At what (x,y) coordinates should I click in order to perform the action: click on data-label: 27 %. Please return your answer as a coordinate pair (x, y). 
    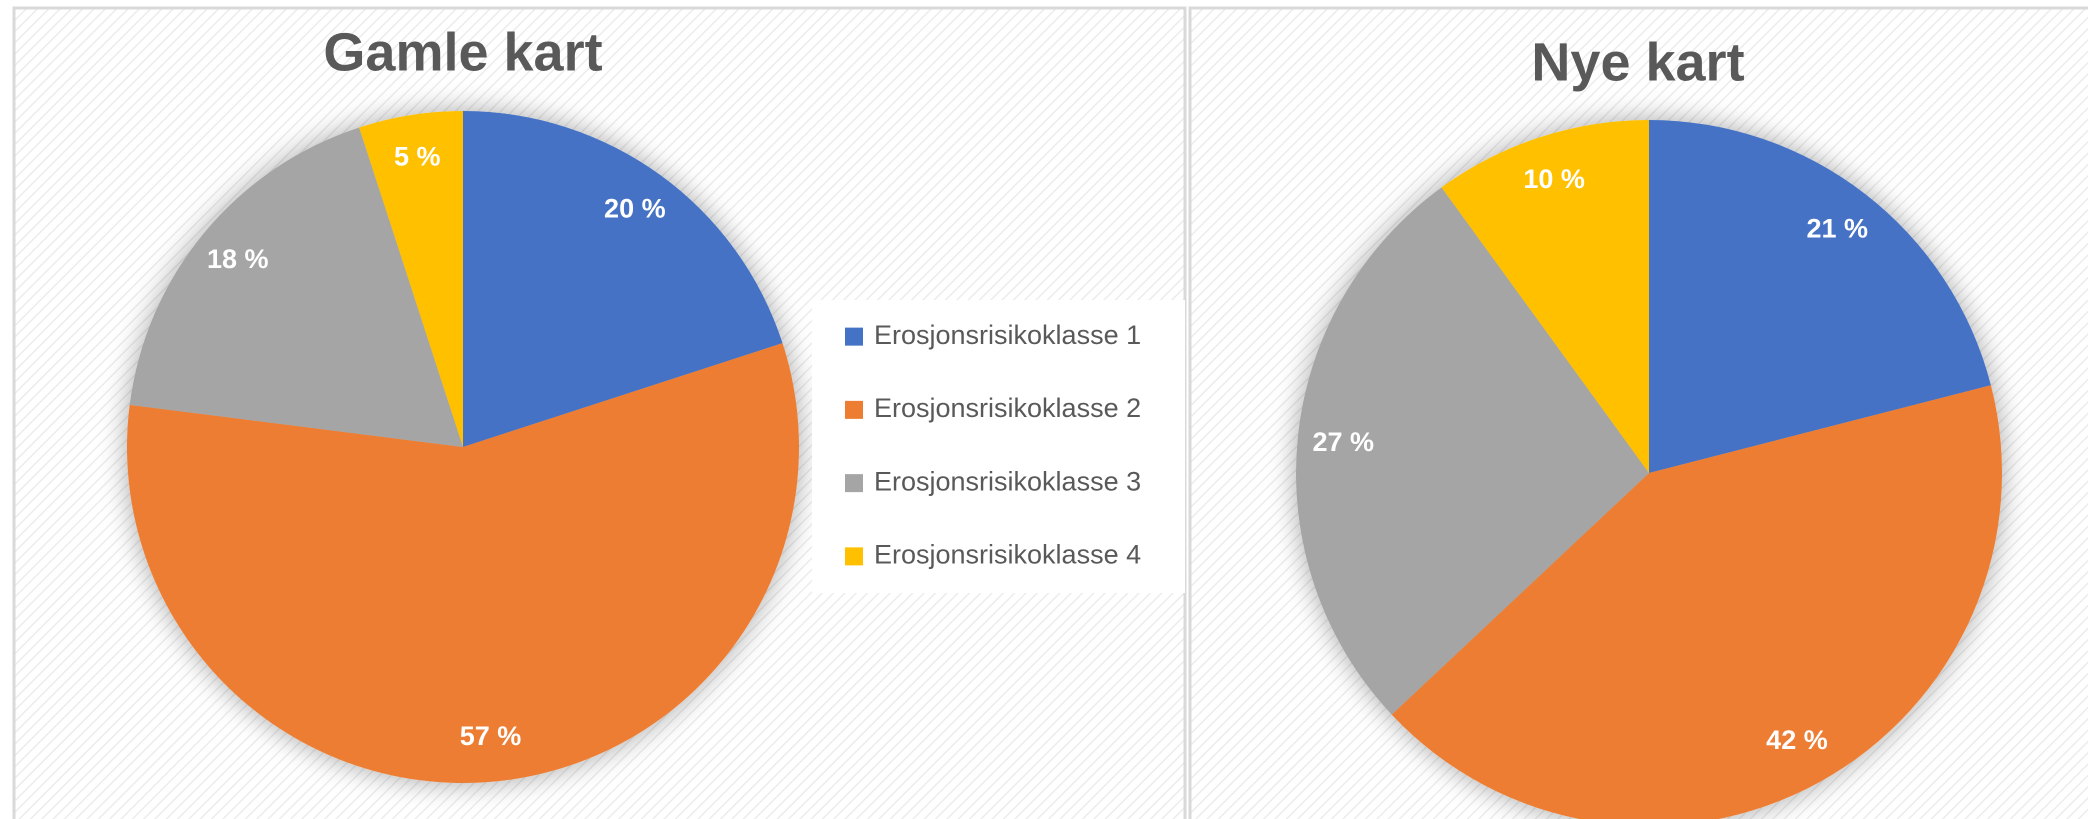
    Looking at the image, I should click on (1343, 442).